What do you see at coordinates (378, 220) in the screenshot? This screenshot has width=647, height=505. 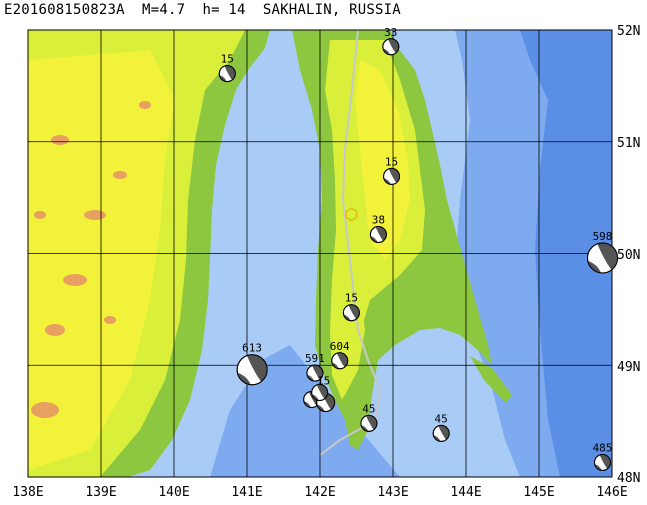 I see `depth-label: 38` at bounding box center [378, 220].